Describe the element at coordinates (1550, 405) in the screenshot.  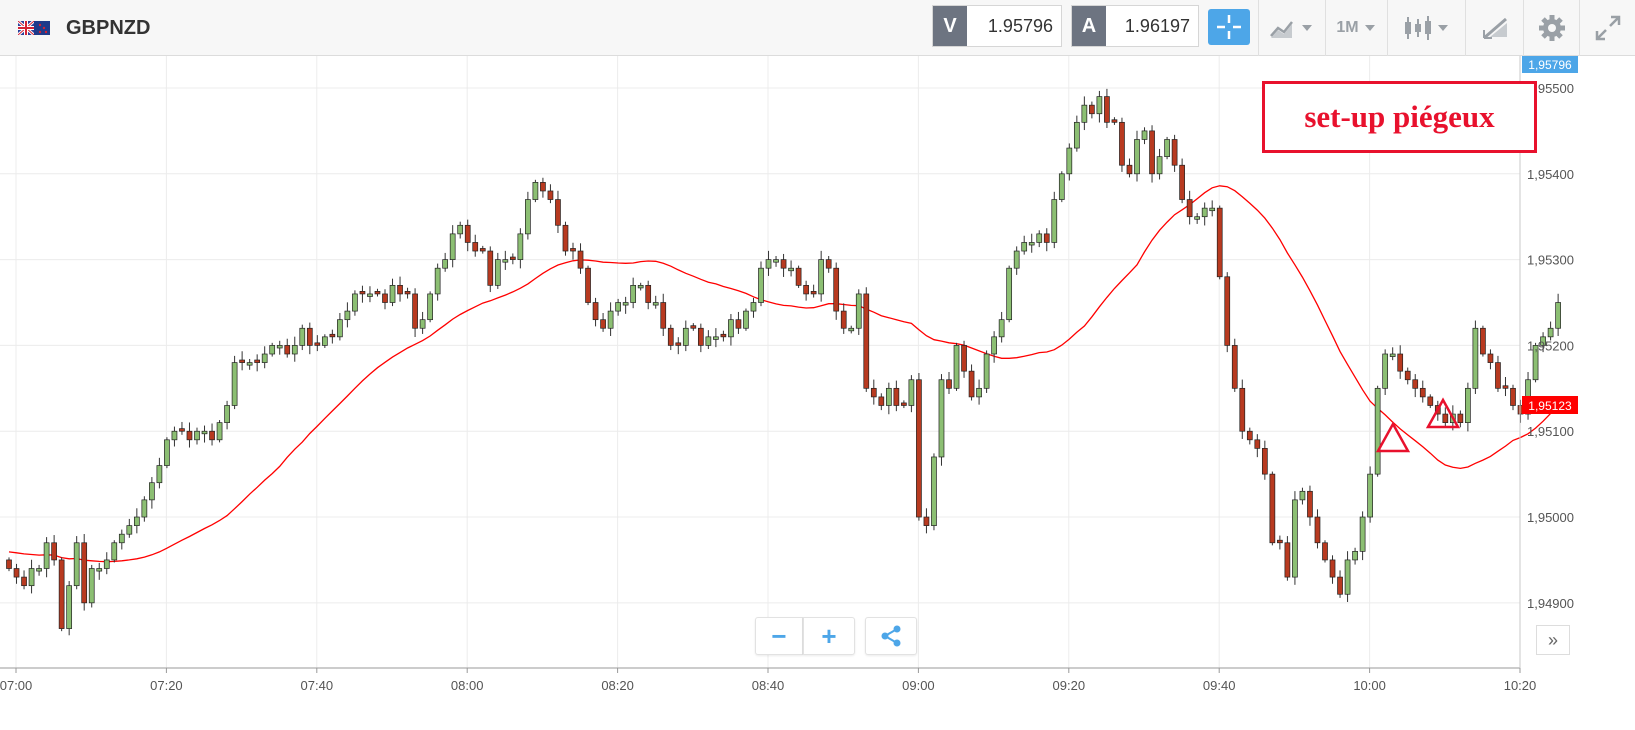
I see `ma-price-tag: 1,95123` at that location.